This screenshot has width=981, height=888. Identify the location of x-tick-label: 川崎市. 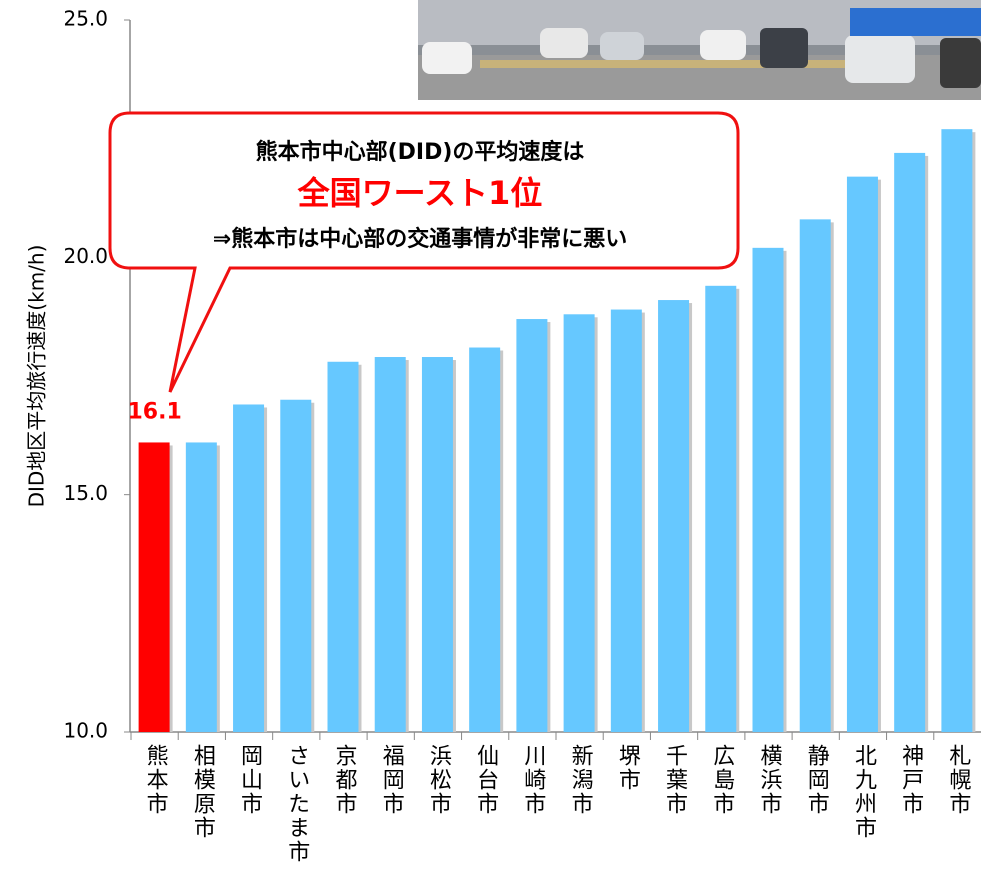
(533, 780).